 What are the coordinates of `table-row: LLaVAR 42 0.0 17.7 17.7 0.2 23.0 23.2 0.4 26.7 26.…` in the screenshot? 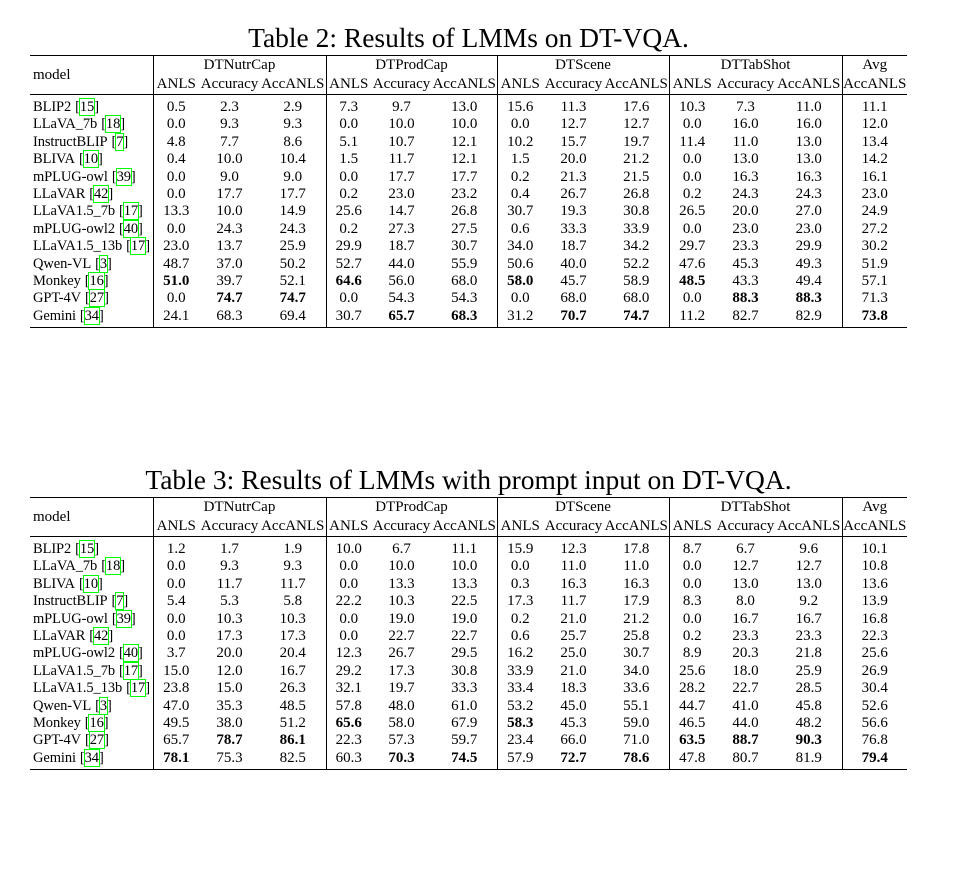 It's located at (468, 194).